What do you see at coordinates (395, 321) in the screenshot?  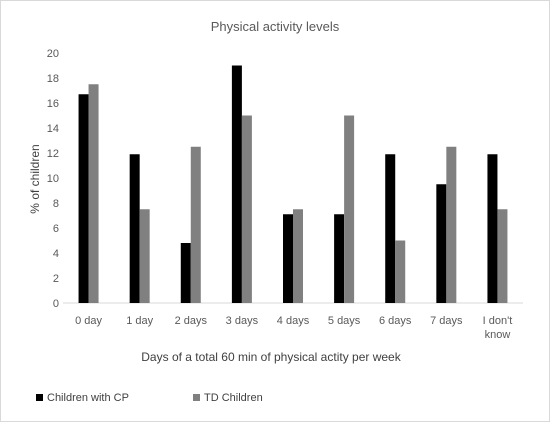 I see `x-tick-label: 6 days` at bounding box center [395, 321].